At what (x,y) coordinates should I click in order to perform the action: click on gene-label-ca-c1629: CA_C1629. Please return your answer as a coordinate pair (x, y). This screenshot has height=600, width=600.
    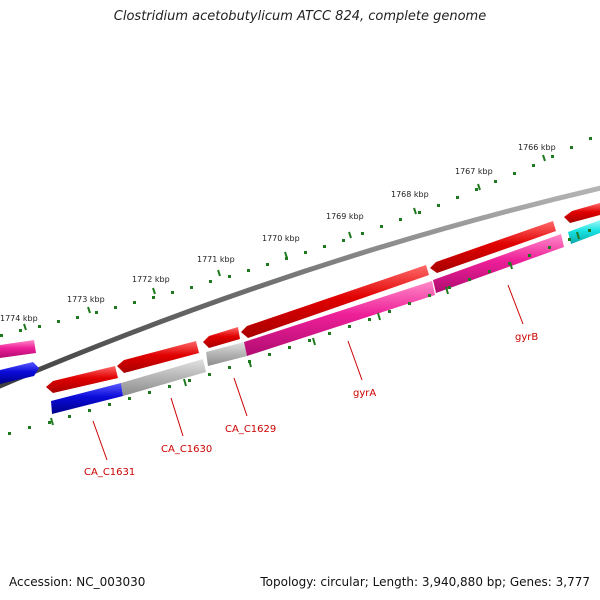
    Looking at the image, I should click on (250, 429).